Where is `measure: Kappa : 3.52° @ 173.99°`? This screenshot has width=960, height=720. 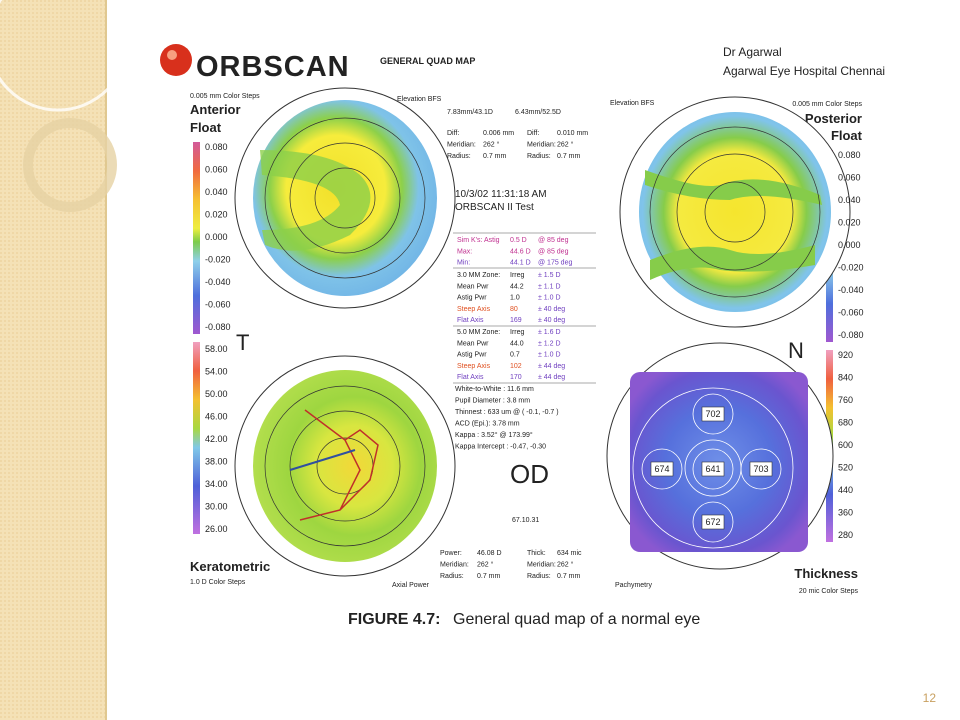 measure: Kappa : 3.52° @ 173.99° is located at coordinates (494, 435).